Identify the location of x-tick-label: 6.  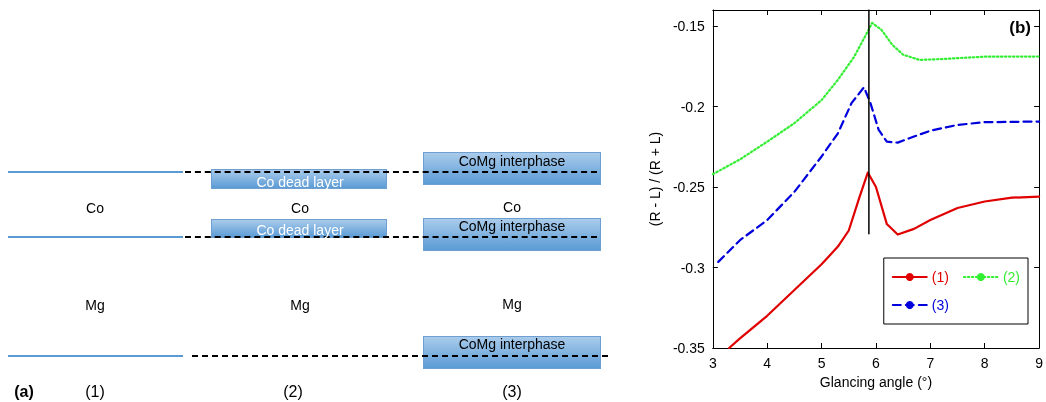
(876, 363).